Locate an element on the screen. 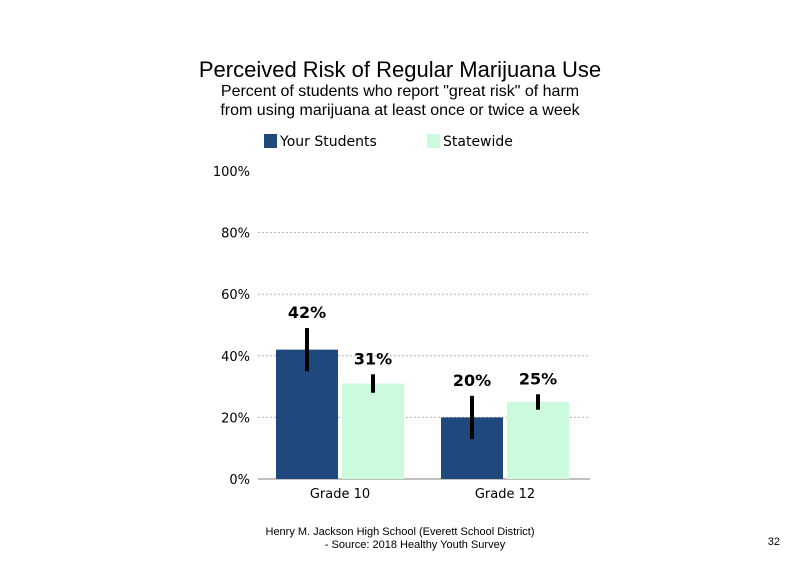 Image resolution: width=800 pixels, height=568 pixels. data-label: 31% is located at coordinates (373, 358).